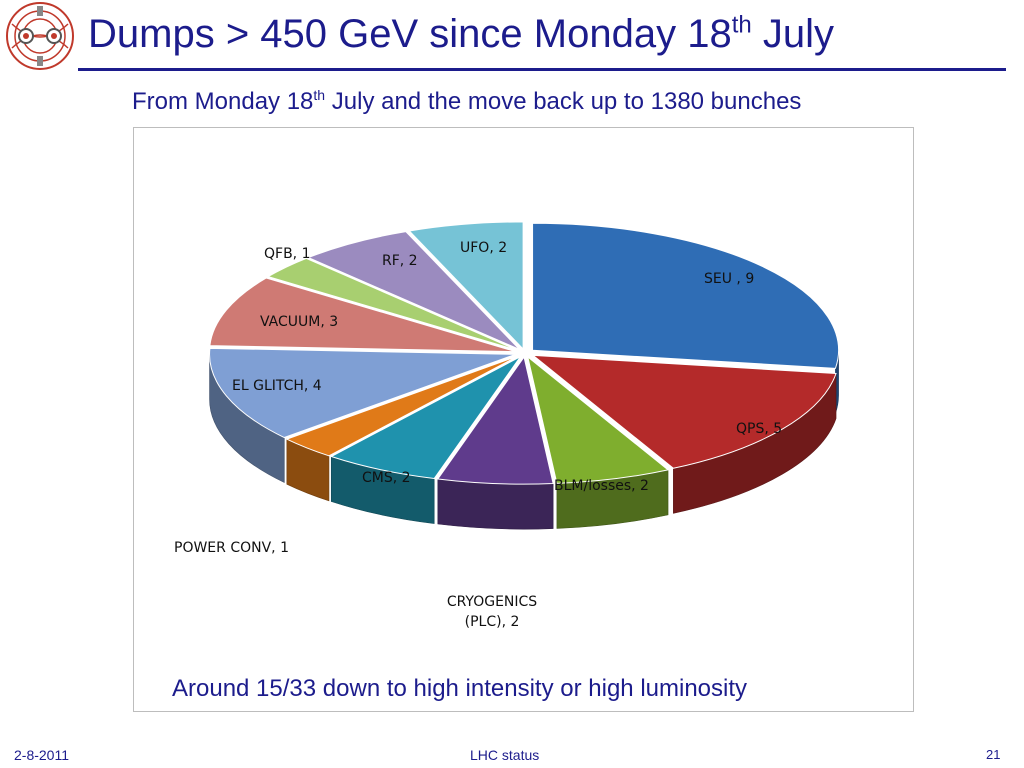 The width and height of the screenshot is (1024, 768). Describe the element at coordinates (601, 486) in the screenshot. I see `pie-label-blm-losses-2: BLM/losses, 2` at that location.